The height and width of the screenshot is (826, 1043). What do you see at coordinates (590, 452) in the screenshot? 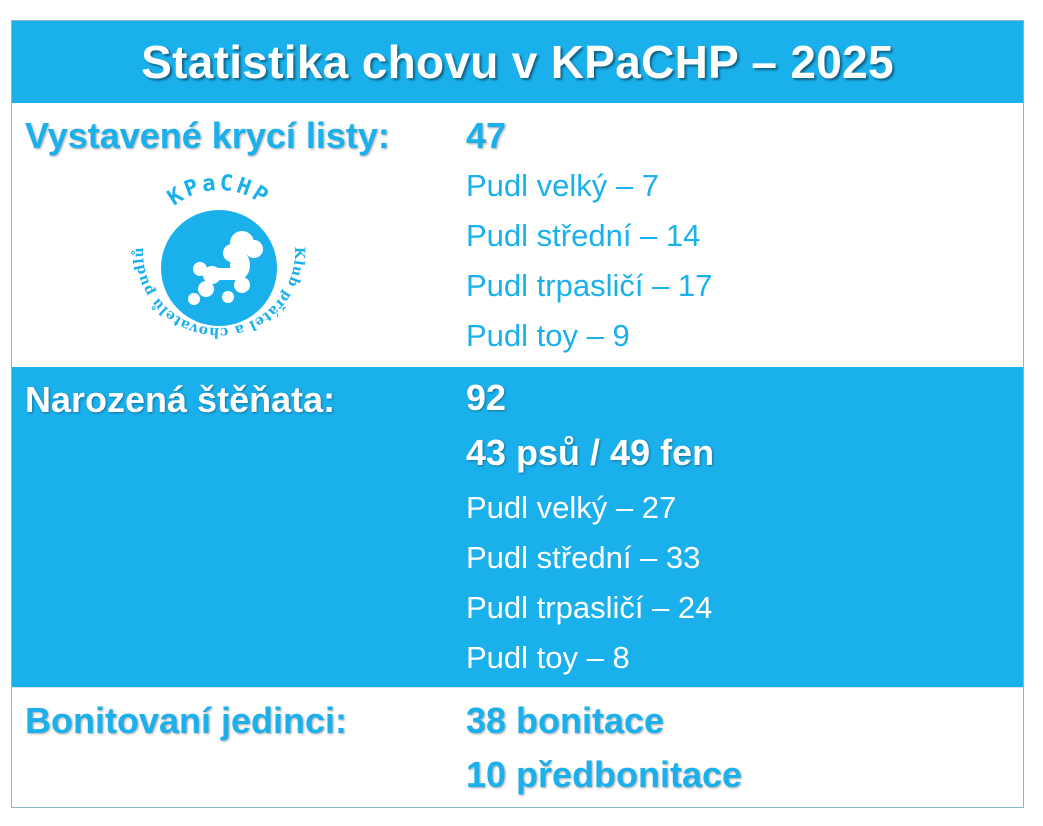
I see `split-value: 43 psů / 49 fen` at bounding box center [590, 452].